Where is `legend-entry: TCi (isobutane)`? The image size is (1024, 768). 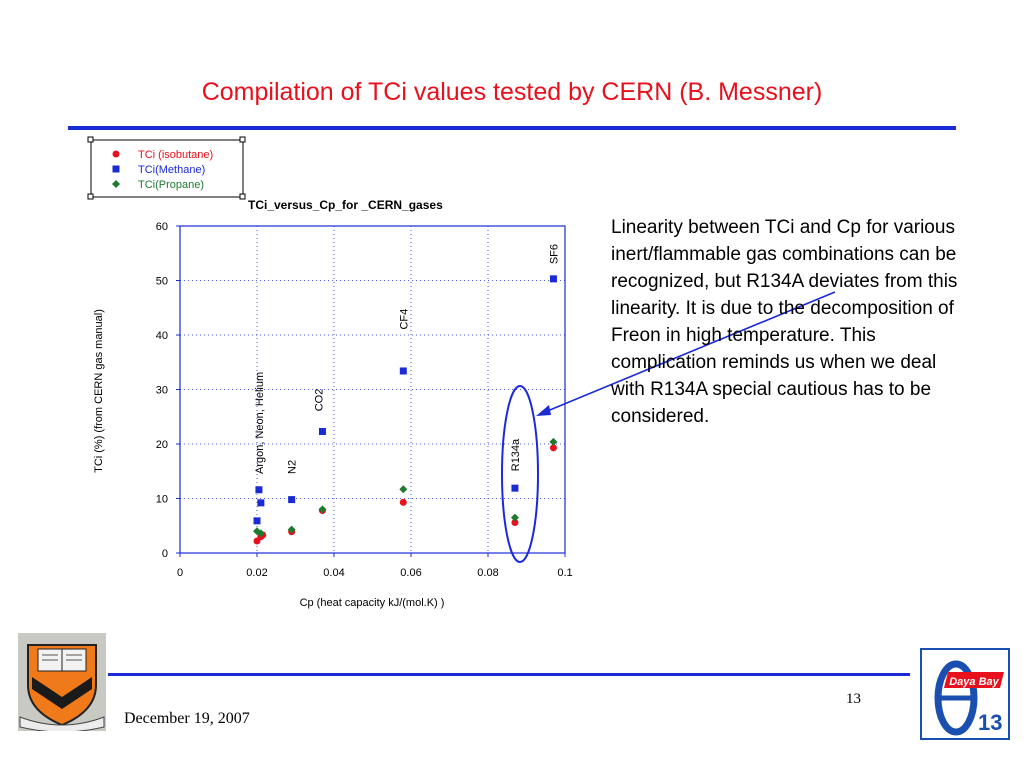 legend-entry: TCi (isobutane) is located at coordinates (175, 155).